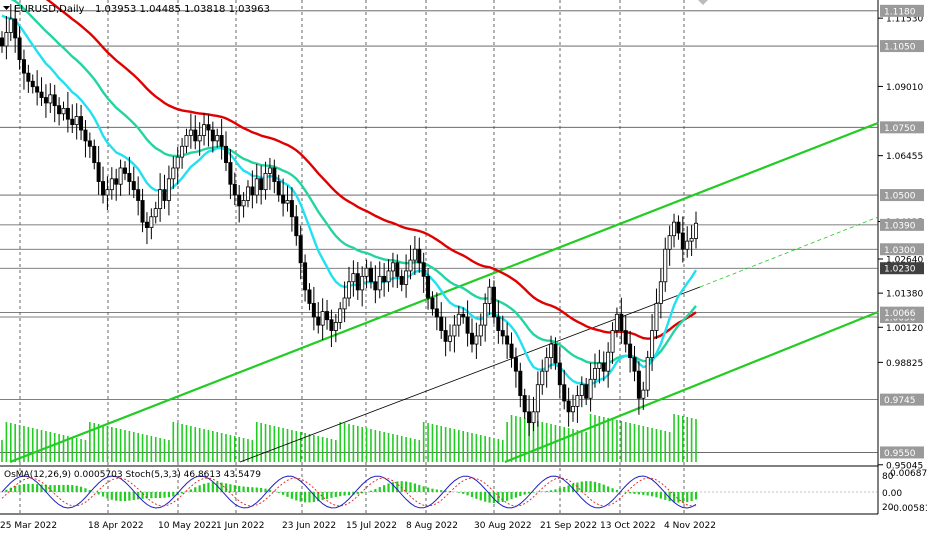 This screenshot has width=927, height=542. I want to click on price-tag-label: 1.0230, so click(900, 270).